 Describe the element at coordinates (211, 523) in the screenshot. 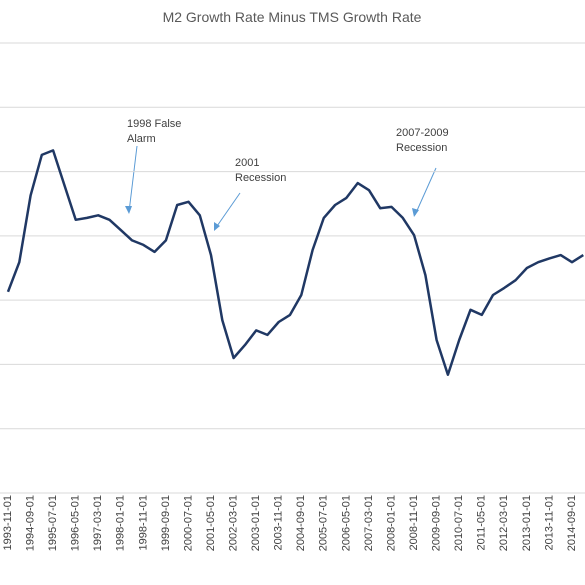

I see `x-tick-label: 2001-05-01` at that location.